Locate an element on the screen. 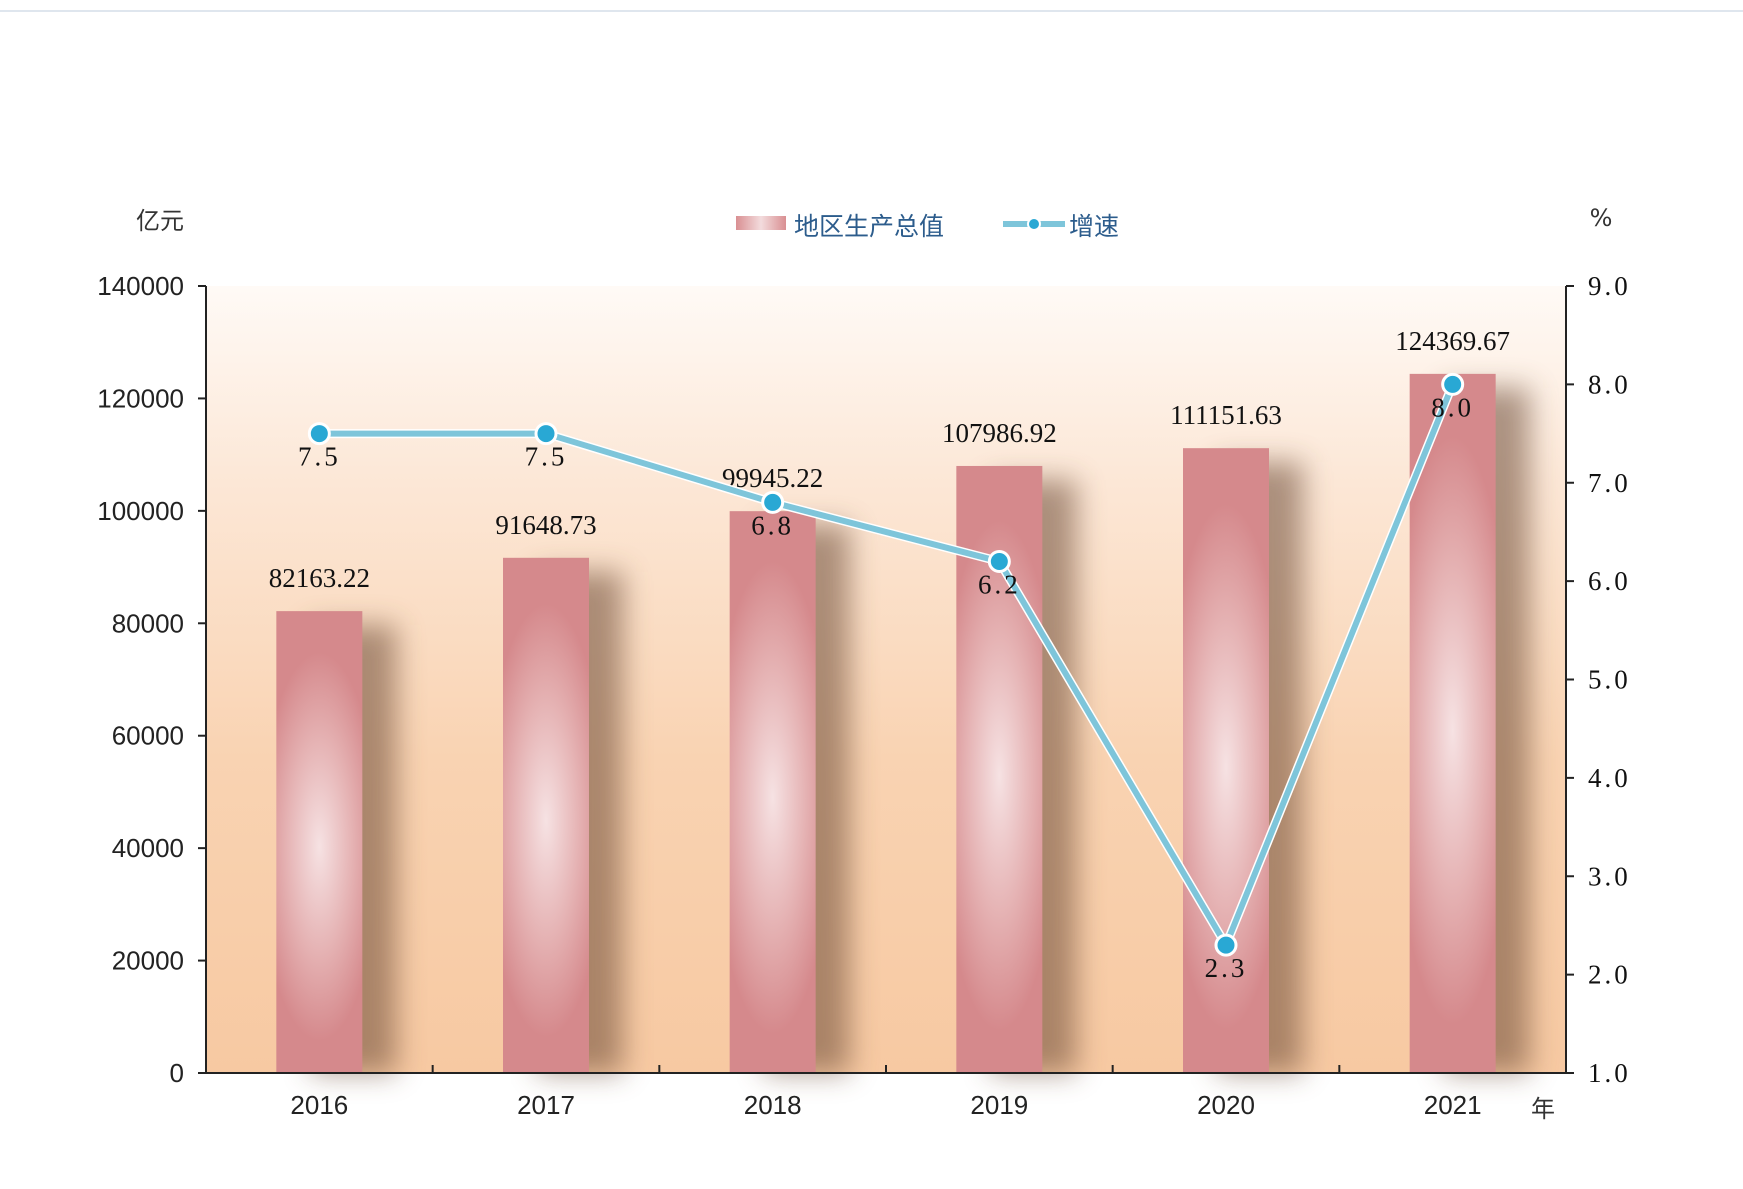 Image resolution: width=1743 pixels, height=1189 pixels. right-tick-label: 7.0 is located at coordinates (1609, 483).